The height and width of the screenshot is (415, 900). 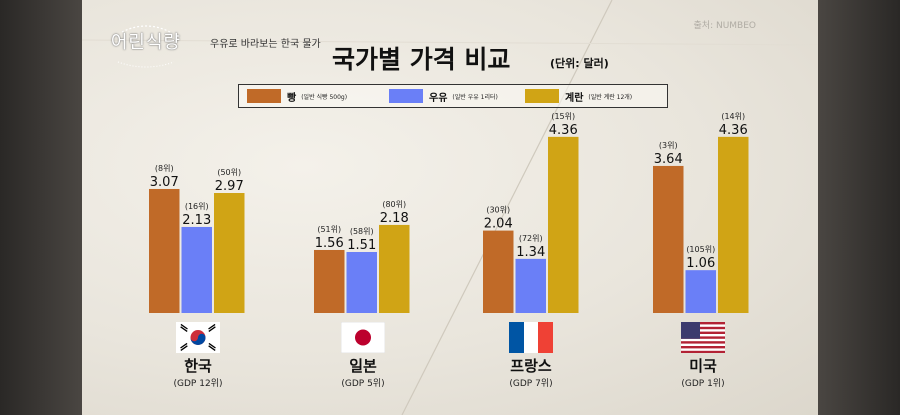 I want to click on rank-label-france-bread: (30위), so click(x=498, y=210).